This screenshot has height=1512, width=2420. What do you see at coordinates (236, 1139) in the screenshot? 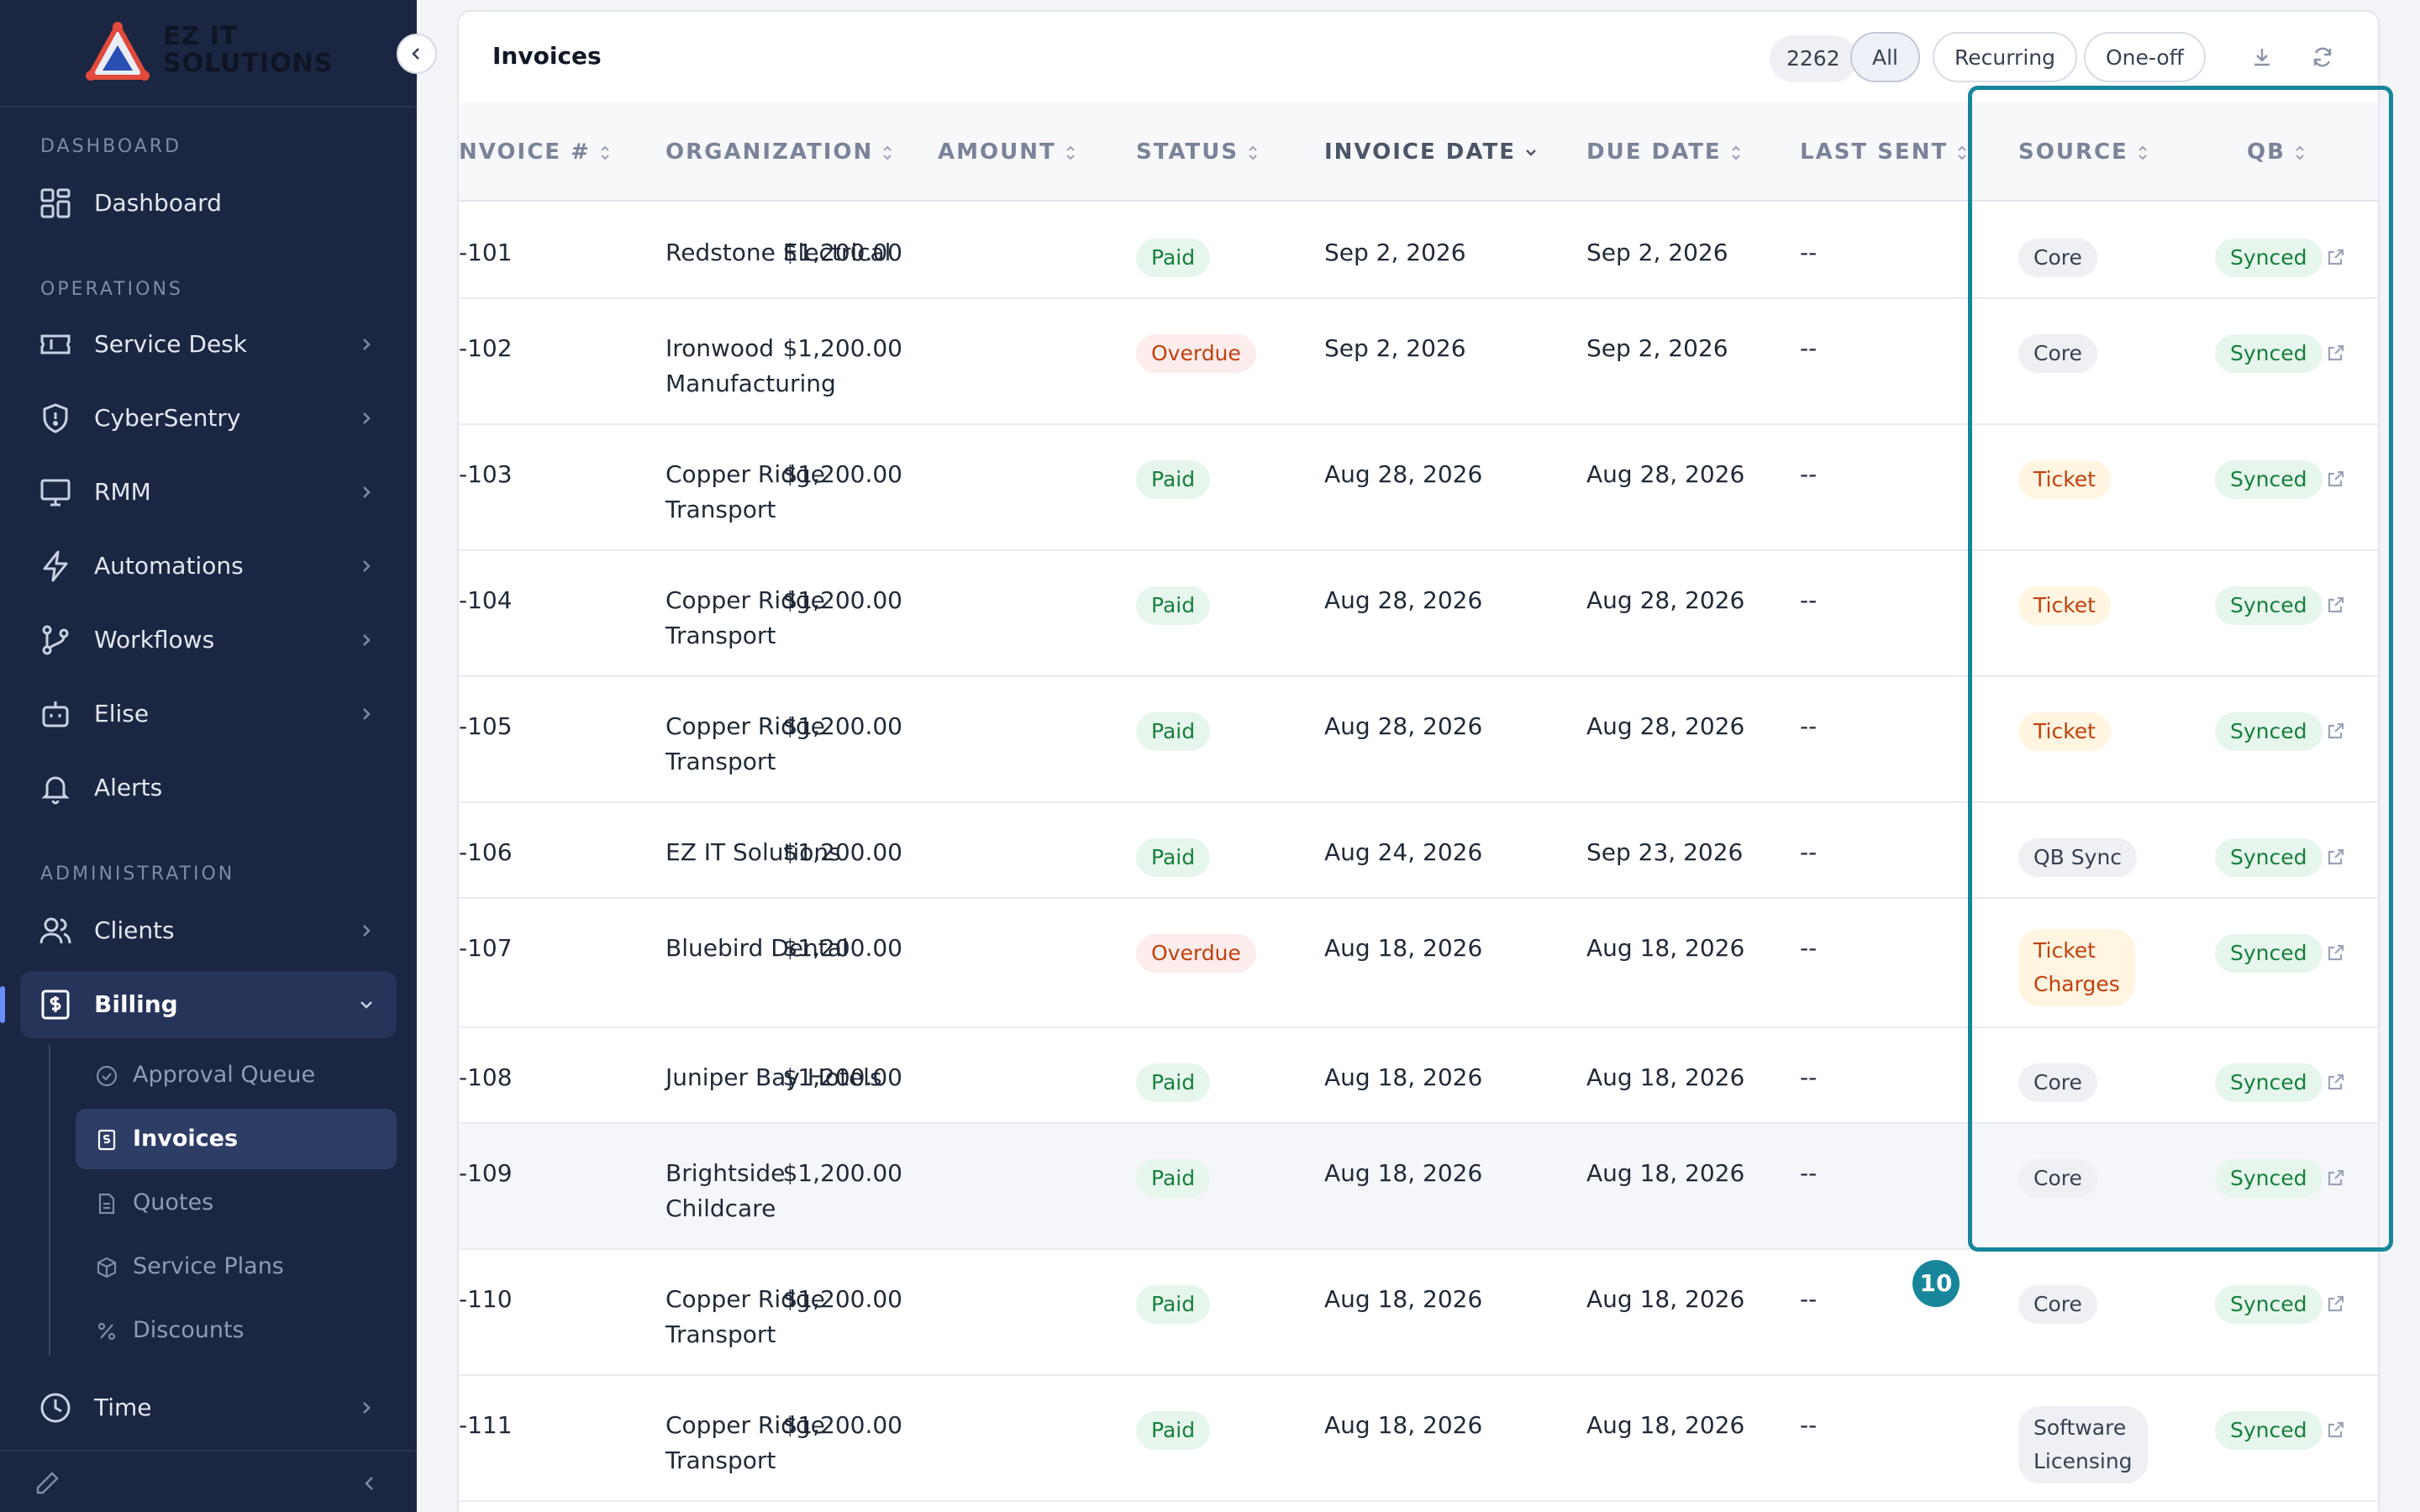
I see `sidebar-subitem-invoices: Invoices` at bounding box center [236, 1139].